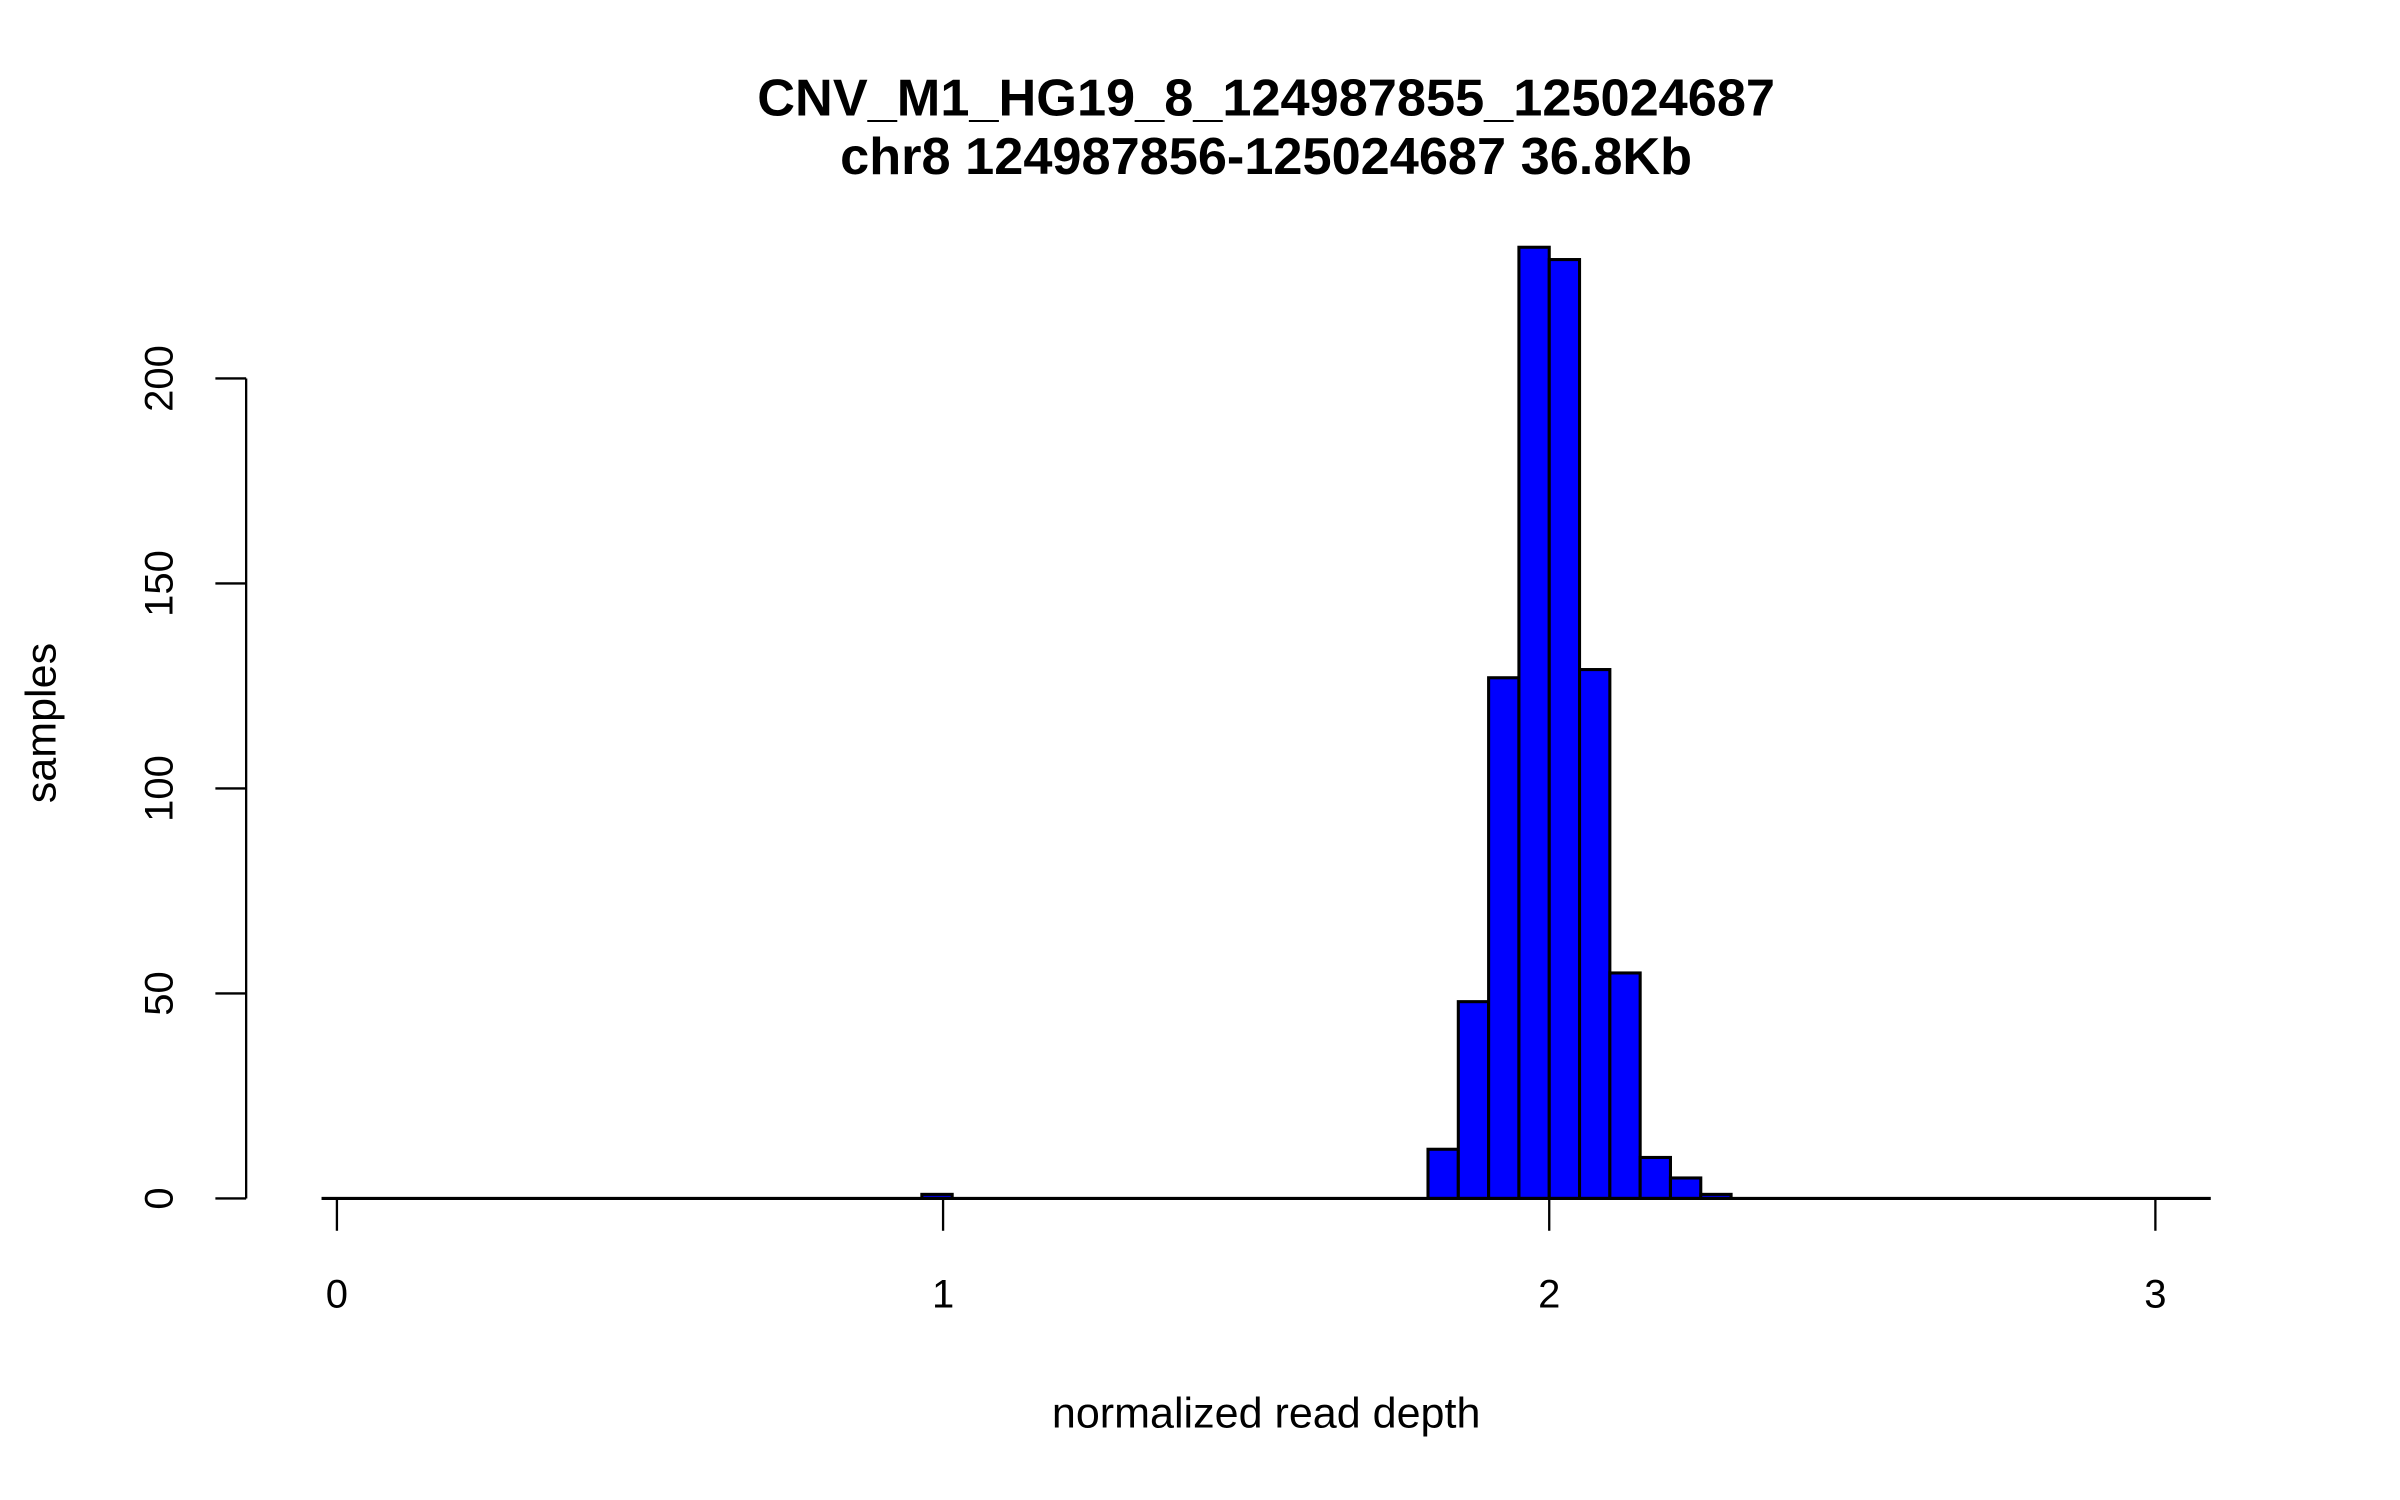  What do you see at coordinates (159, 993) in the screenshot?
I see `y-tick-label: 50` at bounding box center [159, 993].